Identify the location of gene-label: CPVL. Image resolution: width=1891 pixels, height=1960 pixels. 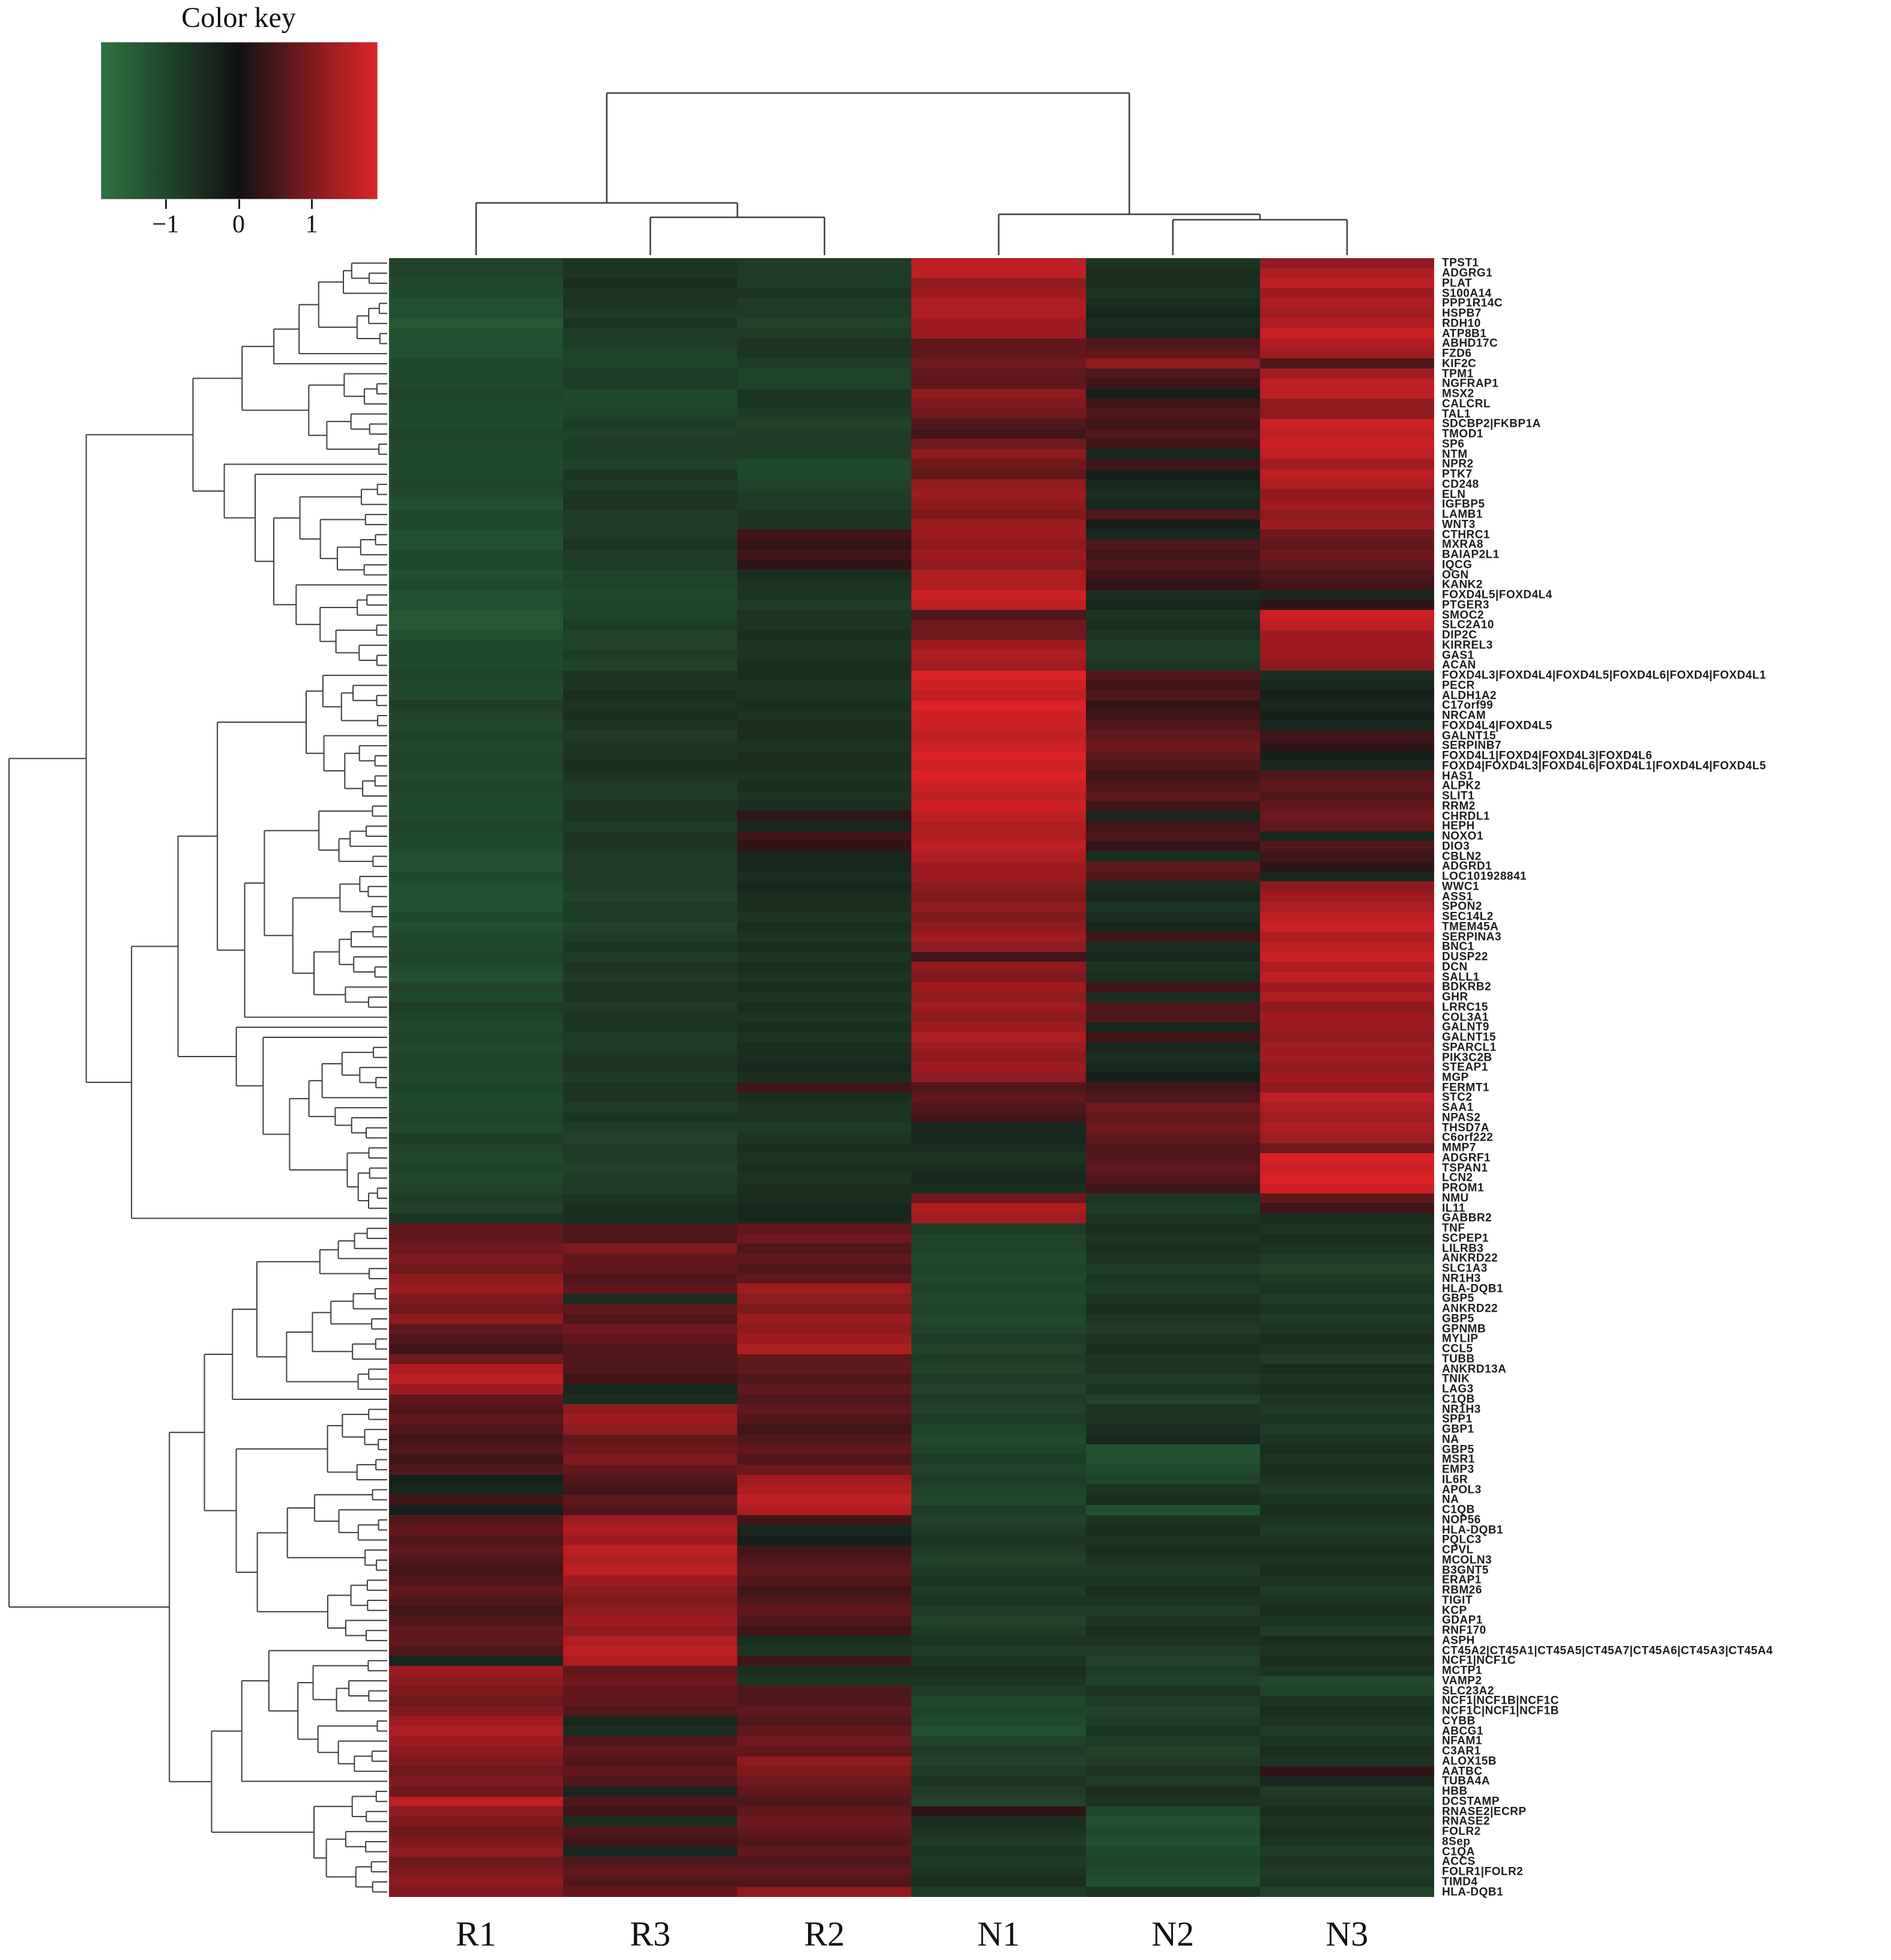
(1458, 1550).